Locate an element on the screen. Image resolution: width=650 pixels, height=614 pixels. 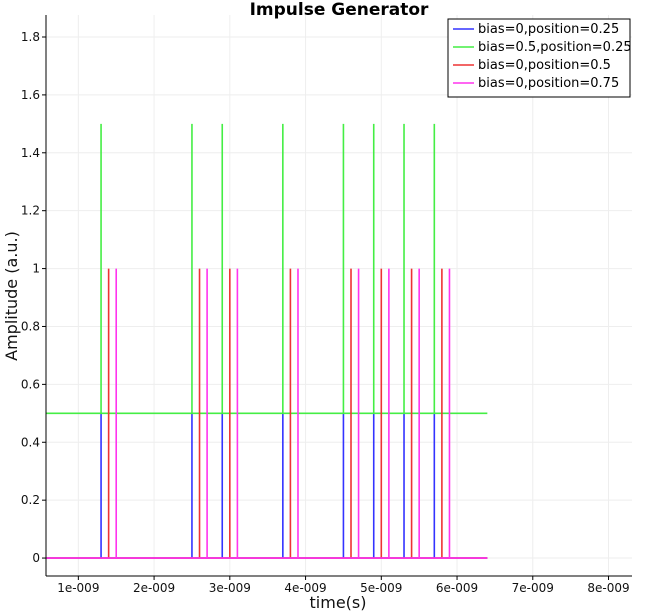
legend-label: bias=0,position=0.25 is located at coordinates (548, 29).